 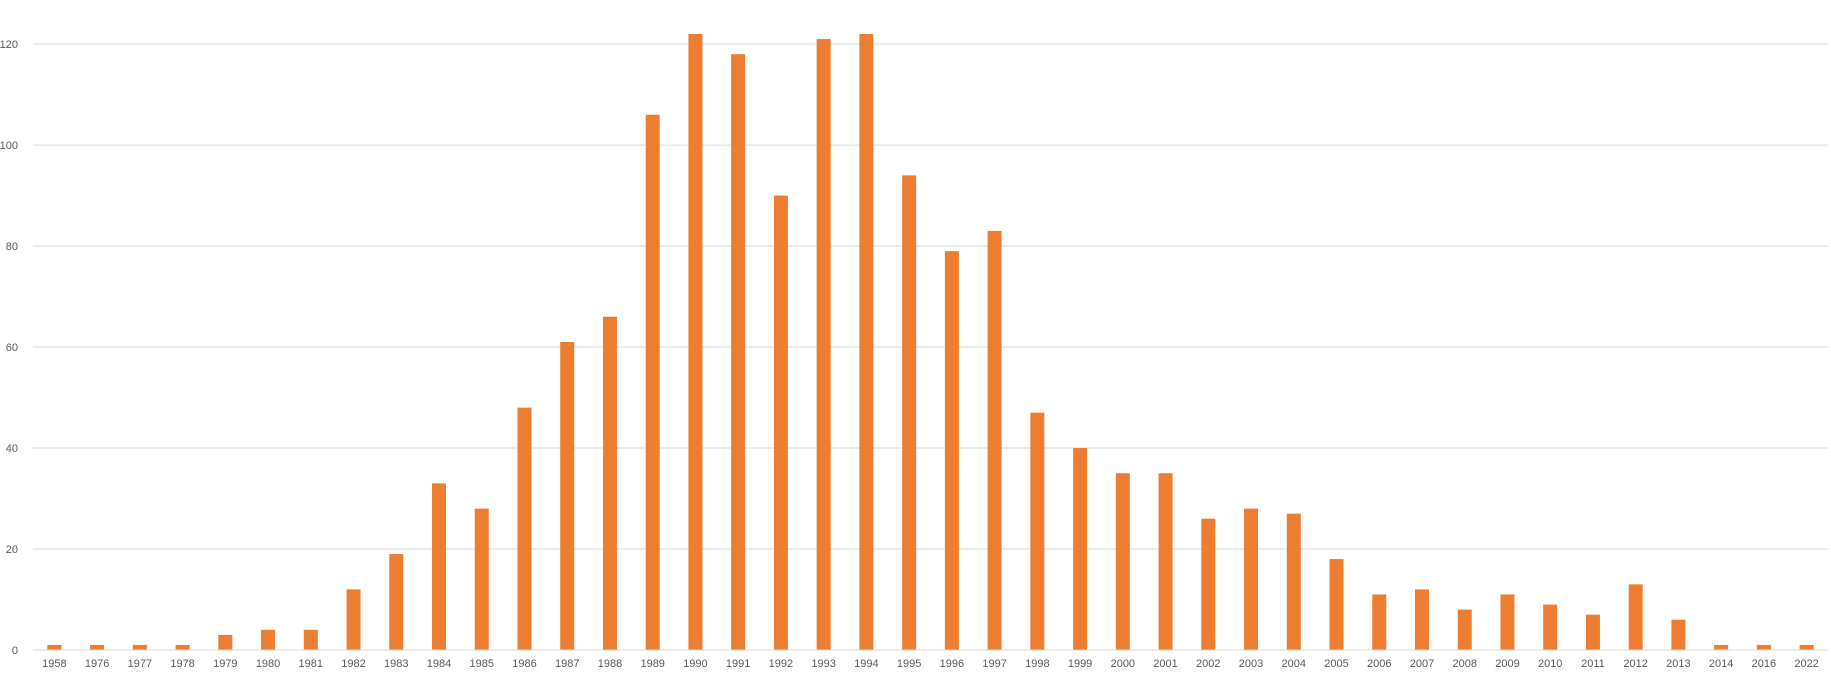 I want to click on bar-1993, so click(x=823, y=344).